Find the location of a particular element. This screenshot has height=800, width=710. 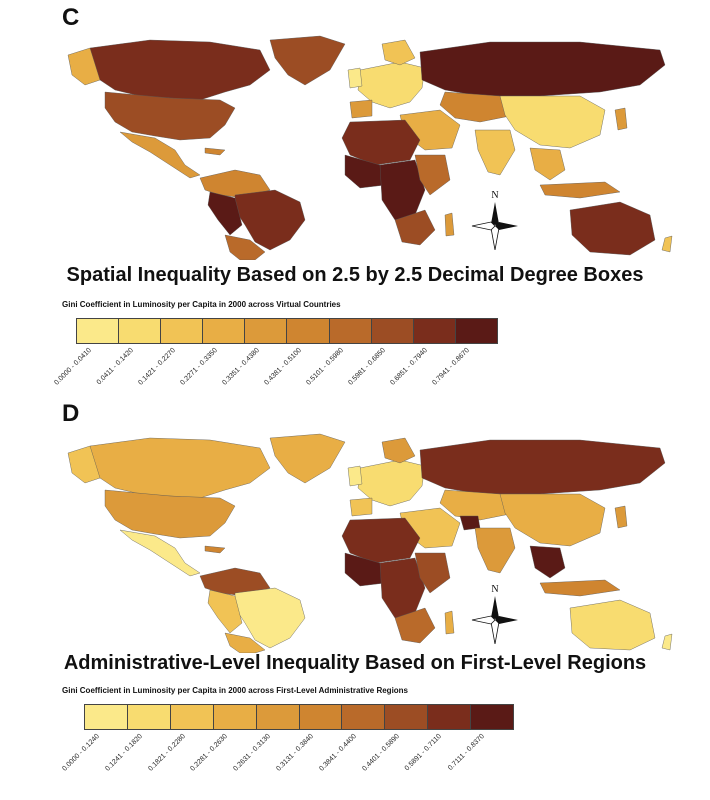

legend-label: 0.7111 - 0.8370 is located at coordinates (479, 756).